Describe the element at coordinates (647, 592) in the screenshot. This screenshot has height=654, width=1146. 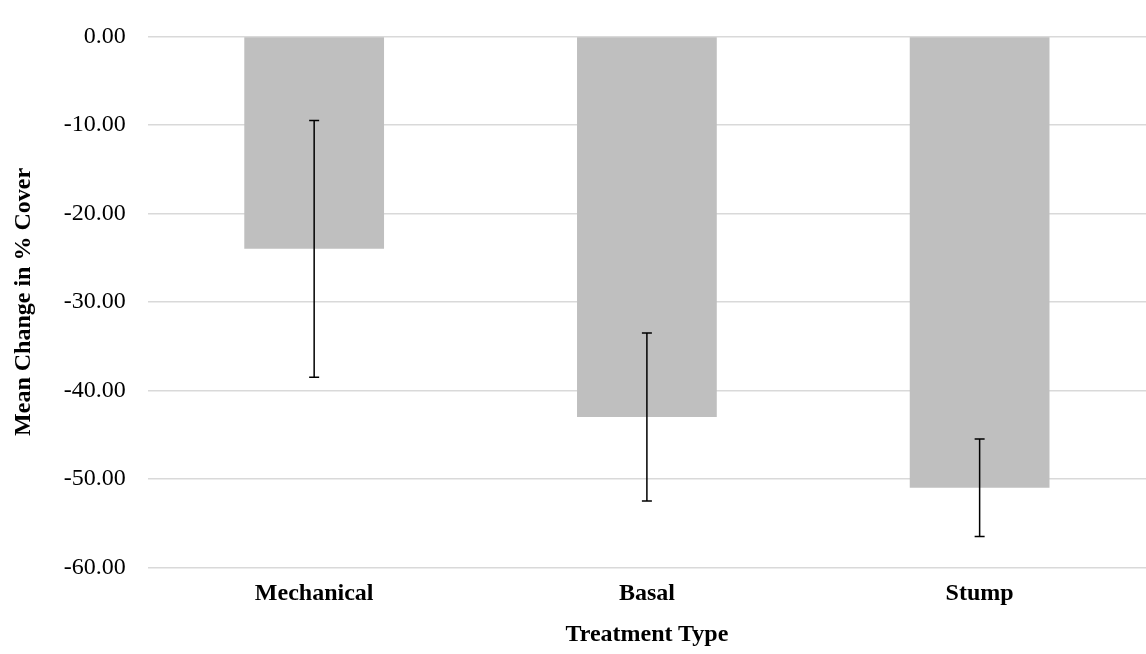
I see `x-tick-label: Basal` at that location.